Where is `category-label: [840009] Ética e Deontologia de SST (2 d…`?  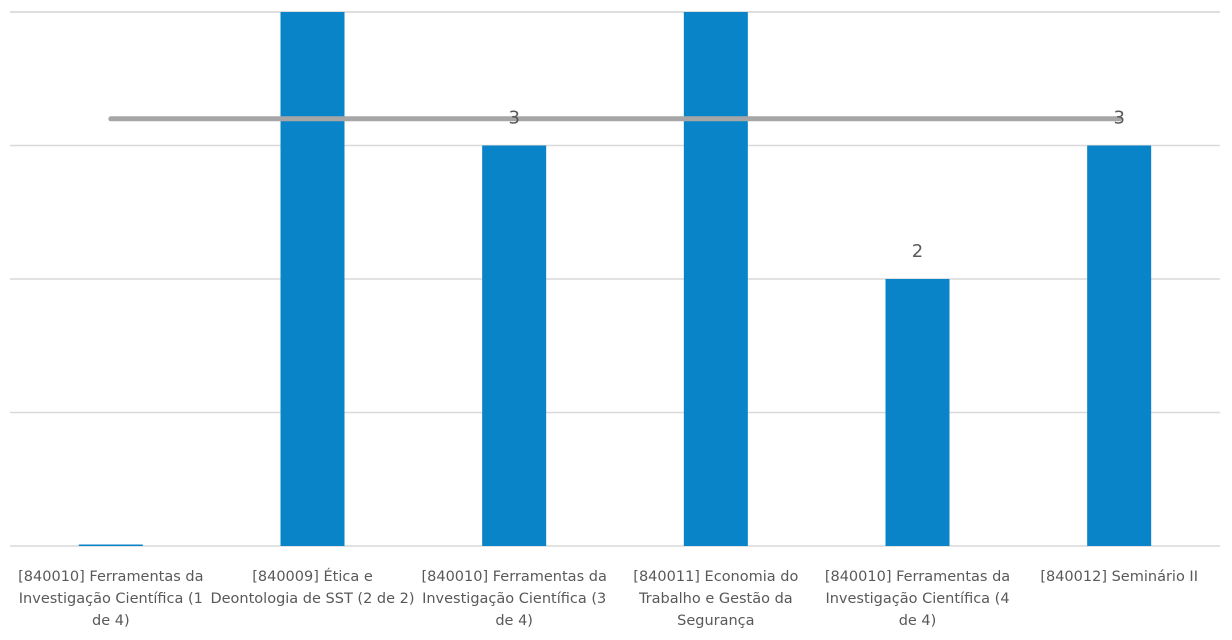 category-label: [840009] Ética e Deontologia de SST (2 d… is located at coordinates (312, 588).